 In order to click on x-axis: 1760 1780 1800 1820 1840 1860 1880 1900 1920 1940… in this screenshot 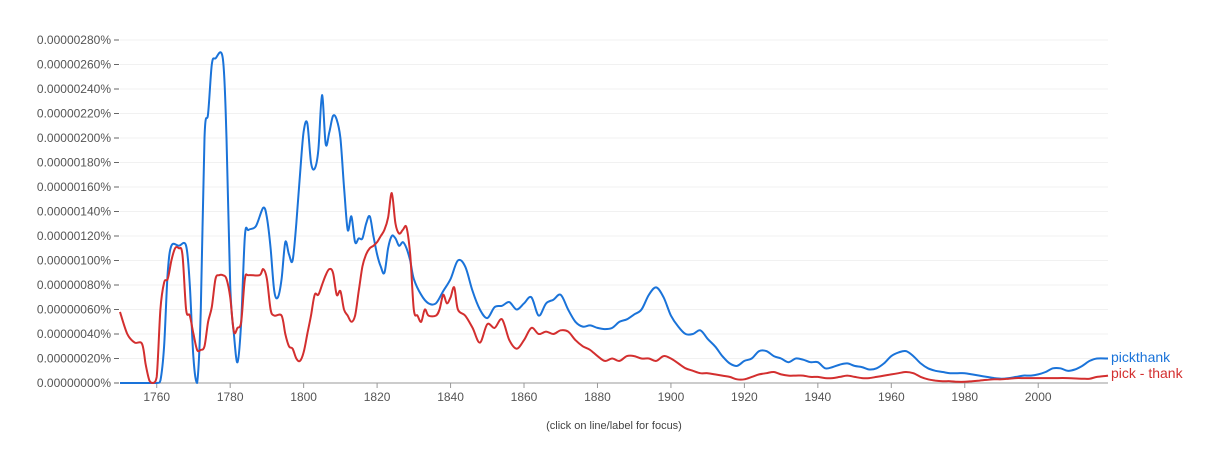, I will do `click(614, 393)`.